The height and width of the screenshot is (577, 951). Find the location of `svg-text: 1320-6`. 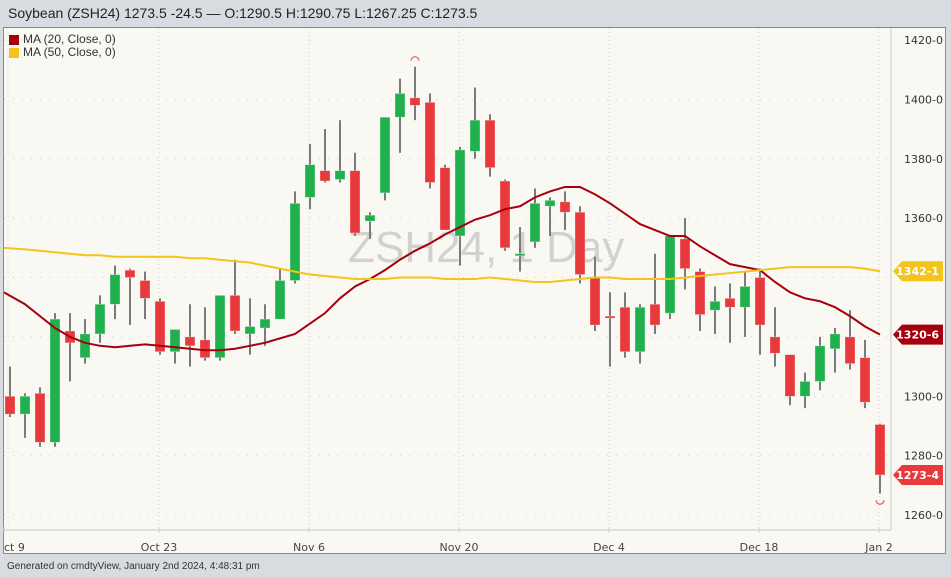

svg-text: 1320-6 is located at coordinates (917, 335).